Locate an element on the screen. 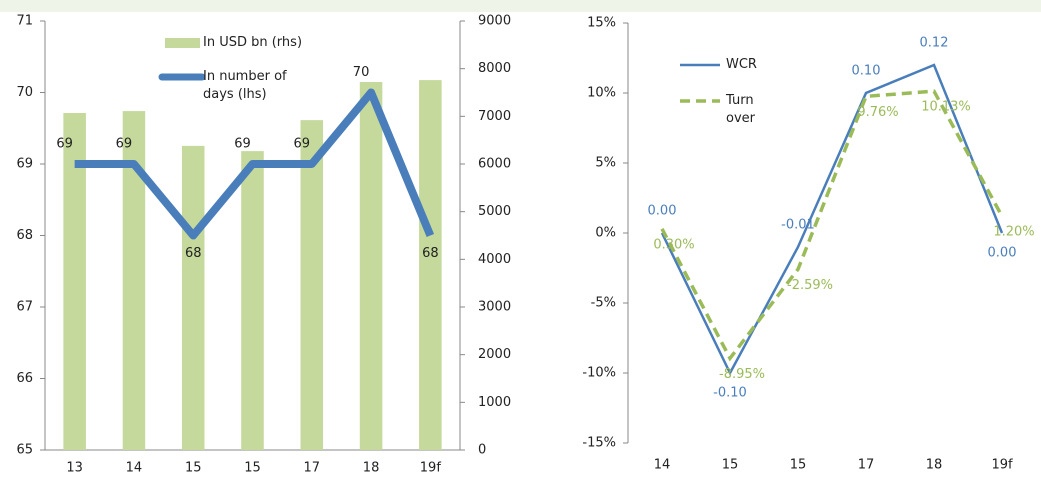 This screenshot has height=477, width=1041. x-tick-label: 13 is located at coordinates (74, 468).